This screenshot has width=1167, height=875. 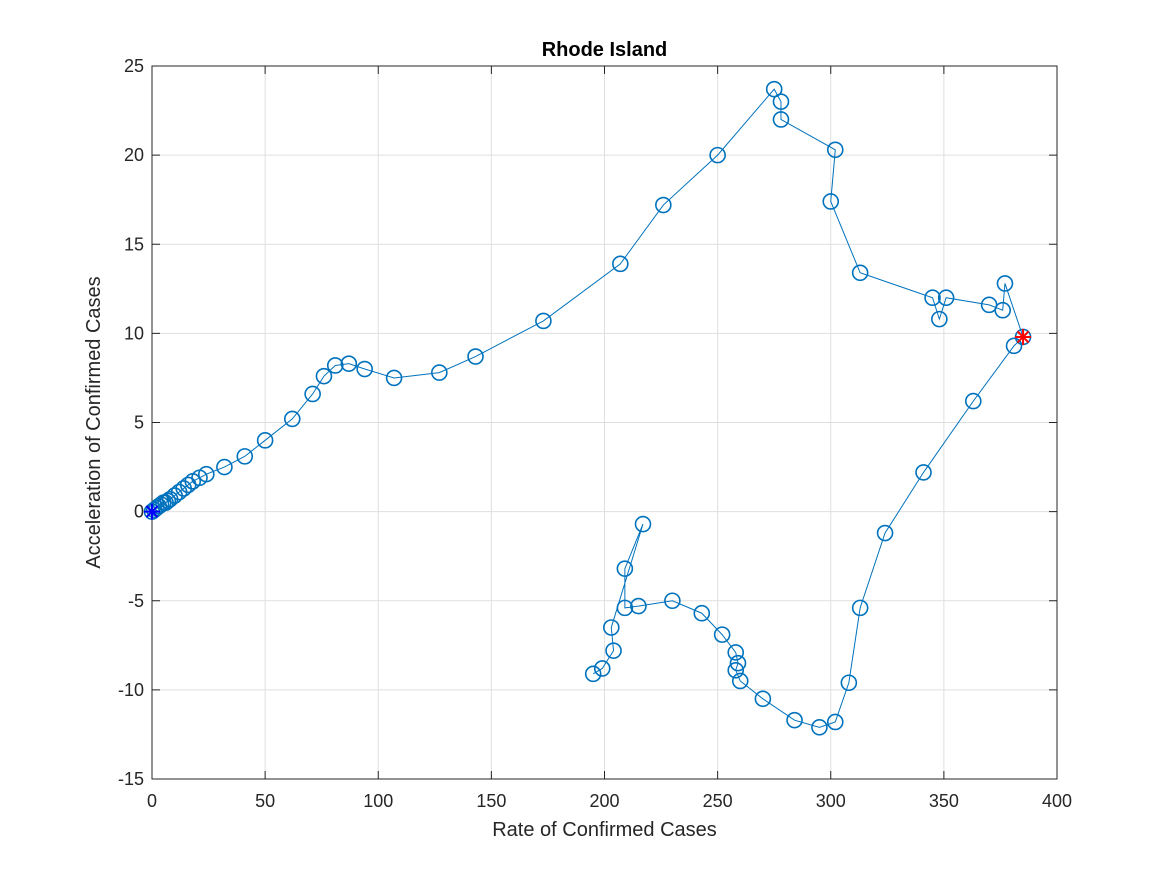 I want to click on y-tick-label: 15, so click(x=134, y=244).